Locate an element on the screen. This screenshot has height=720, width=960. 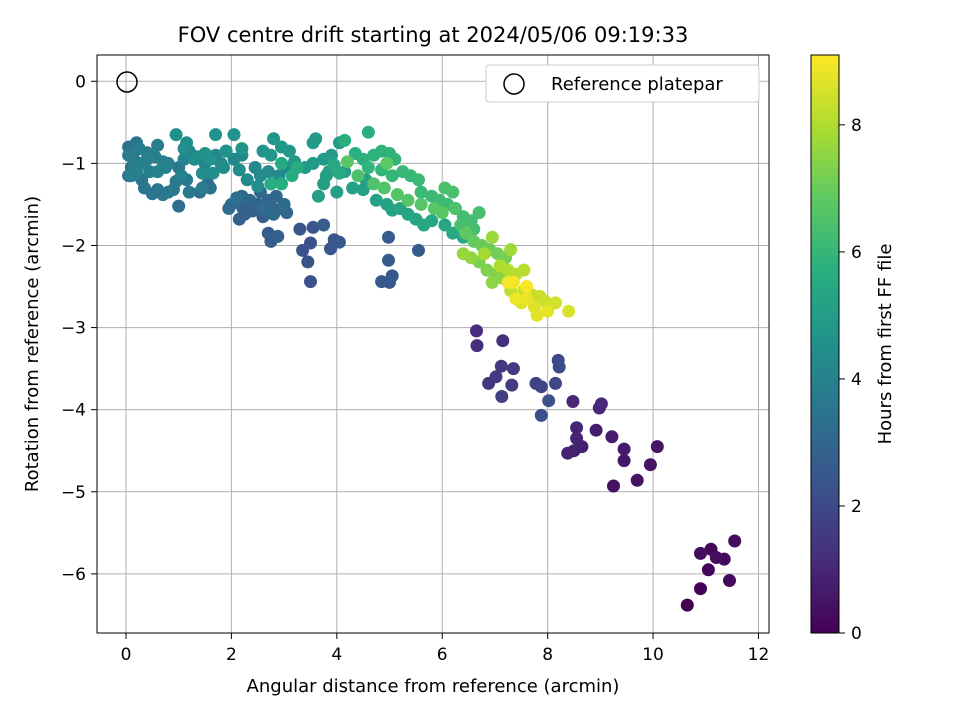
x-tick-label: 0 is located at coordinates (126, 655).